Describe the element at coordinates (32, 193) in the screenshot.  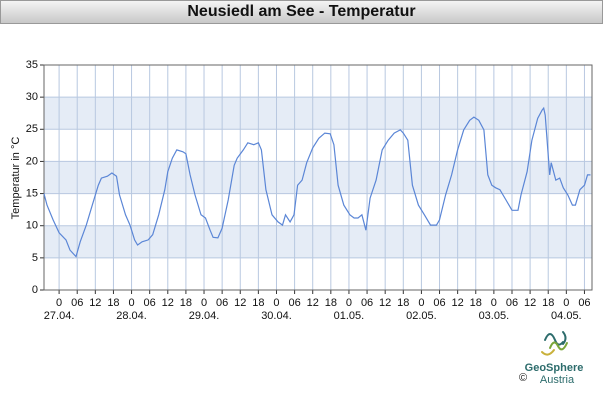
I see `y-tick-label: 15` at that location.